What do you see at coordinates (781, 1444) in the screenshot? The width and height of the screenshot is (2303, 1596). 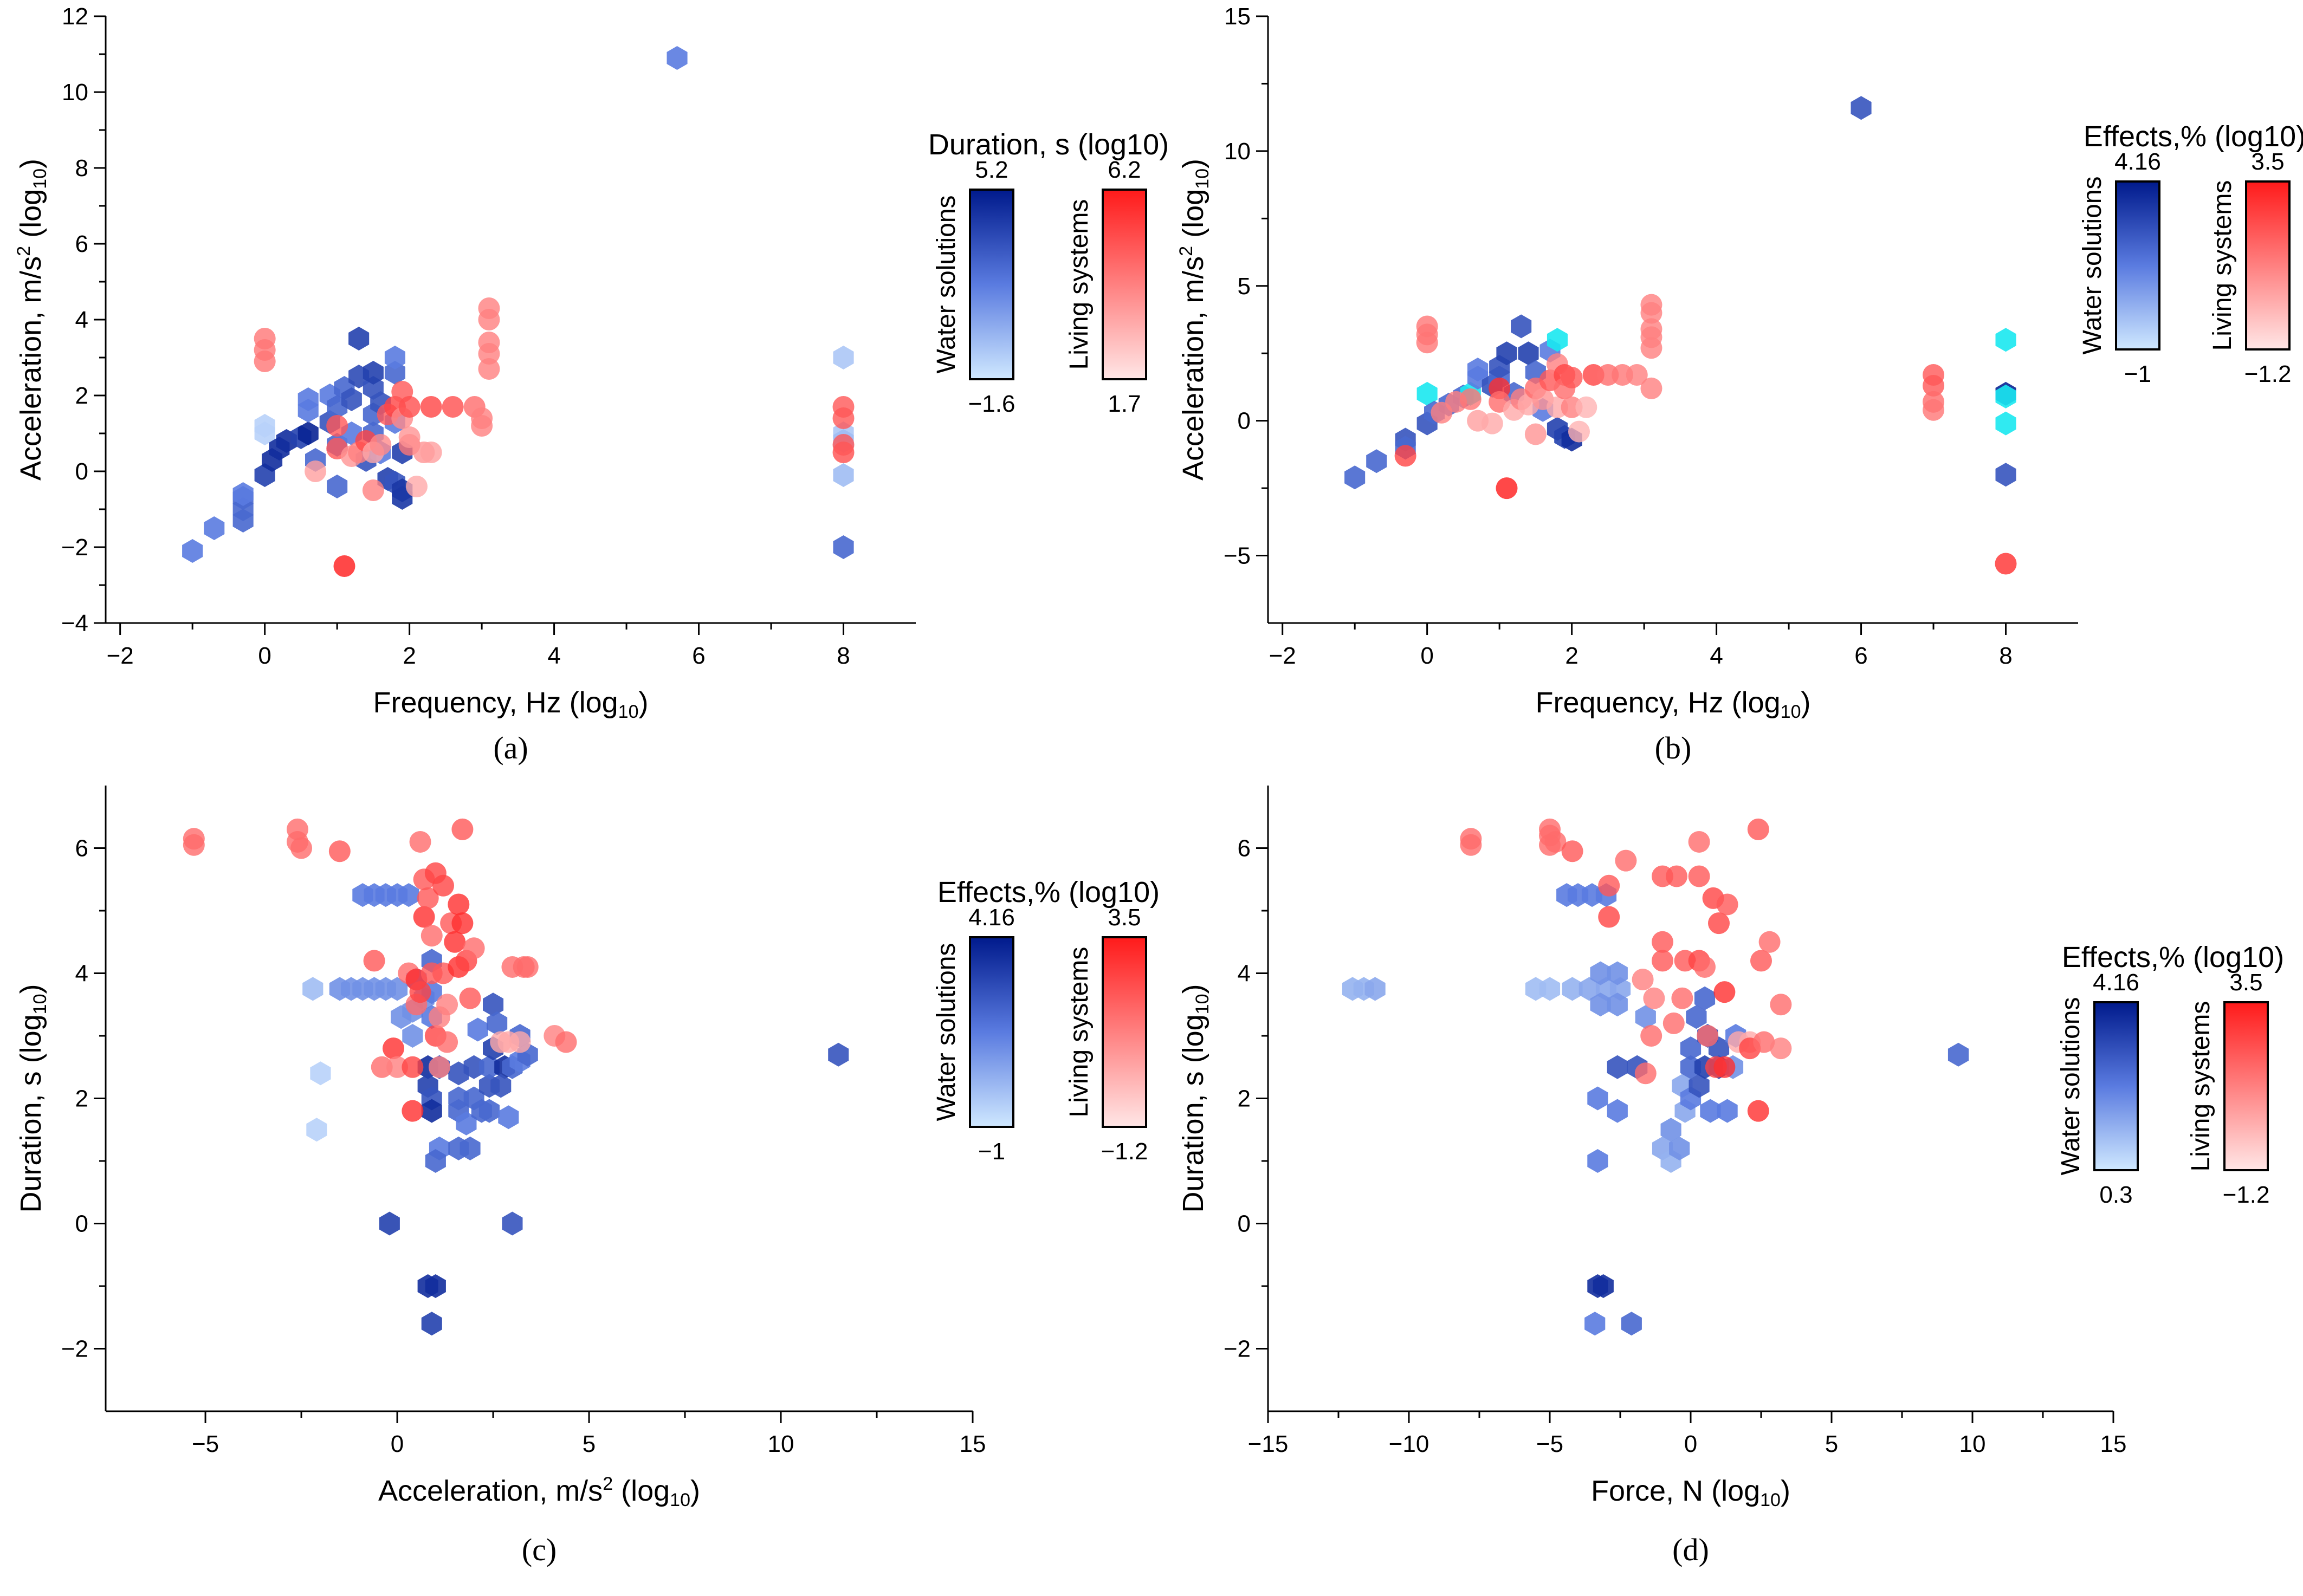 I see `x-tick-label: 10` at bounding box center [781, 1444].